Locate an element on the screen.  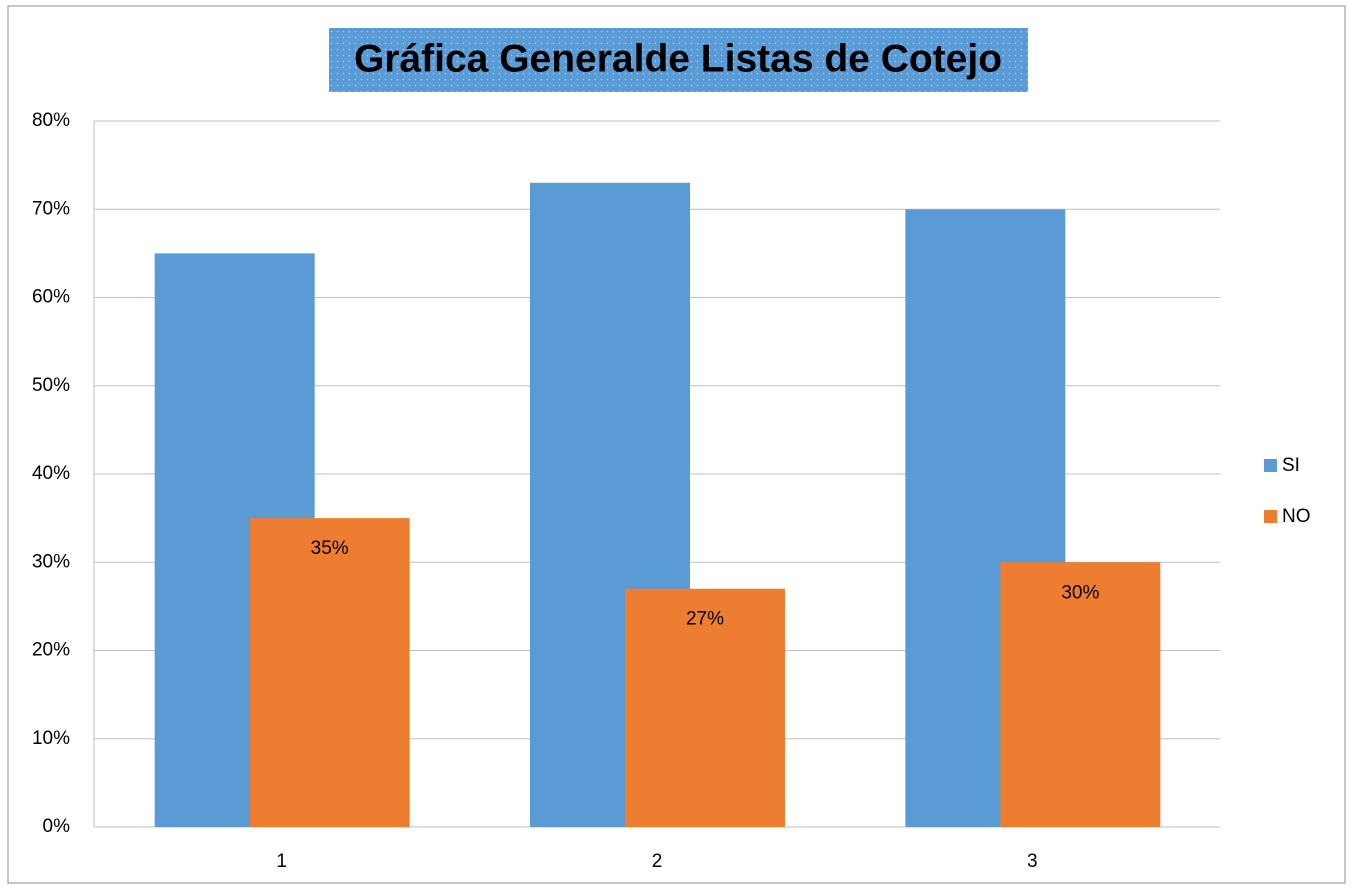
chart-title: Gráfica Generalde Listas de Cotejo is located at coordinates (678, 58).